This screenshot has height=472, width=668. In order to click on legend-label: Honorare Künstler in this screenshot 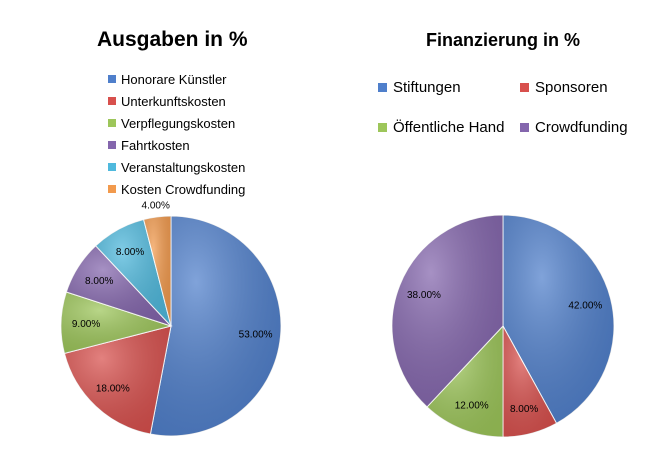, I will do `click(174, 79)`.